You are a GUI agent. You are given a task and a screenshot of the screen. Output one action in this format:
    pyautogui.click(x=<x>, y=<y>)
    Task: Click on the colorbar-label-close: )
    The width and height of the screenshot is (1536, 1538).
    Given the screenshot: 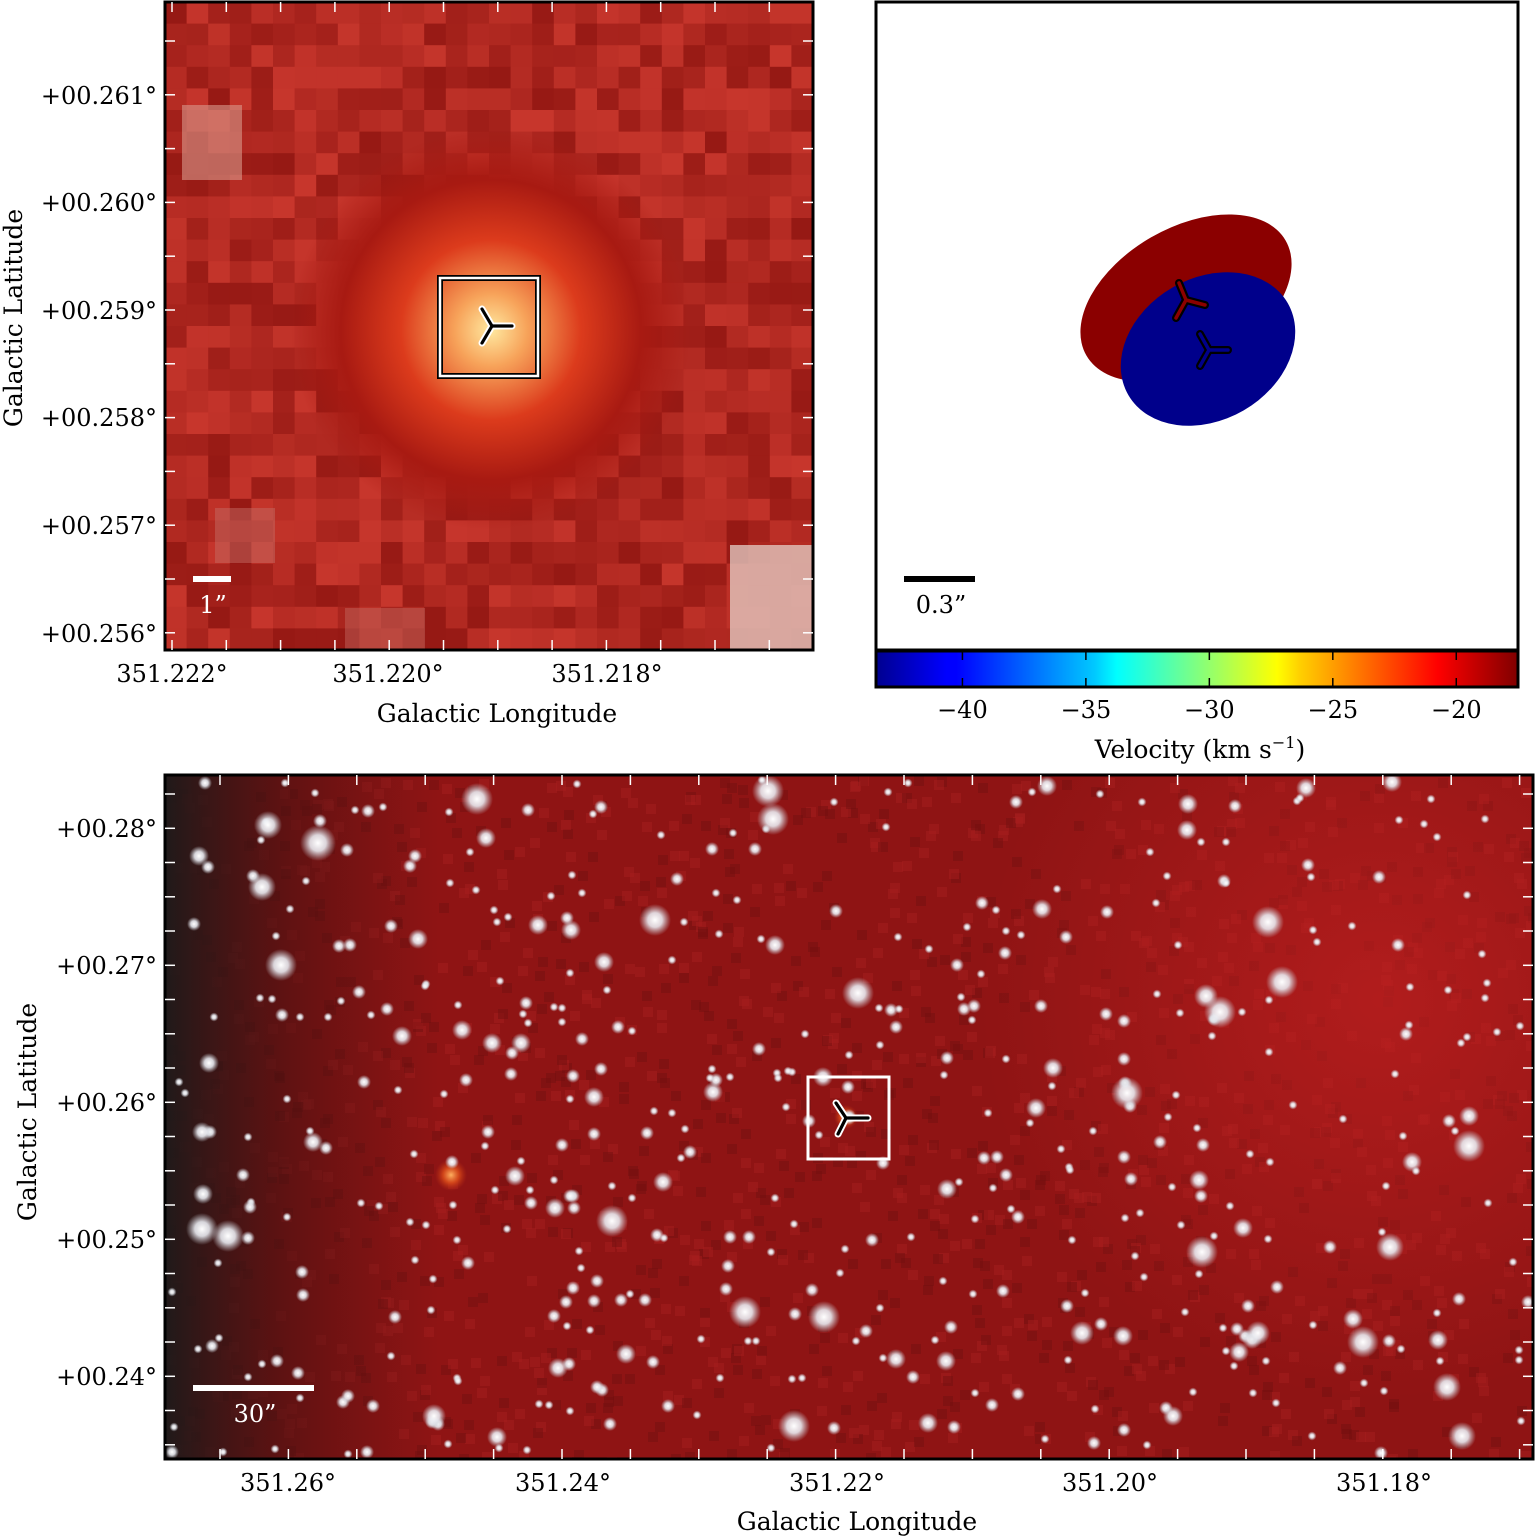 What is the action you would take?
    pyautogui.click(x=1300, y=749)
    